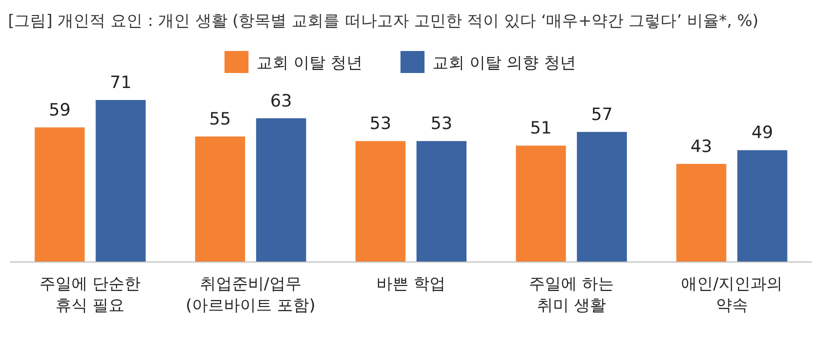  I want to click on x-tick-label: 바쁜 학업, so click(411, 283).